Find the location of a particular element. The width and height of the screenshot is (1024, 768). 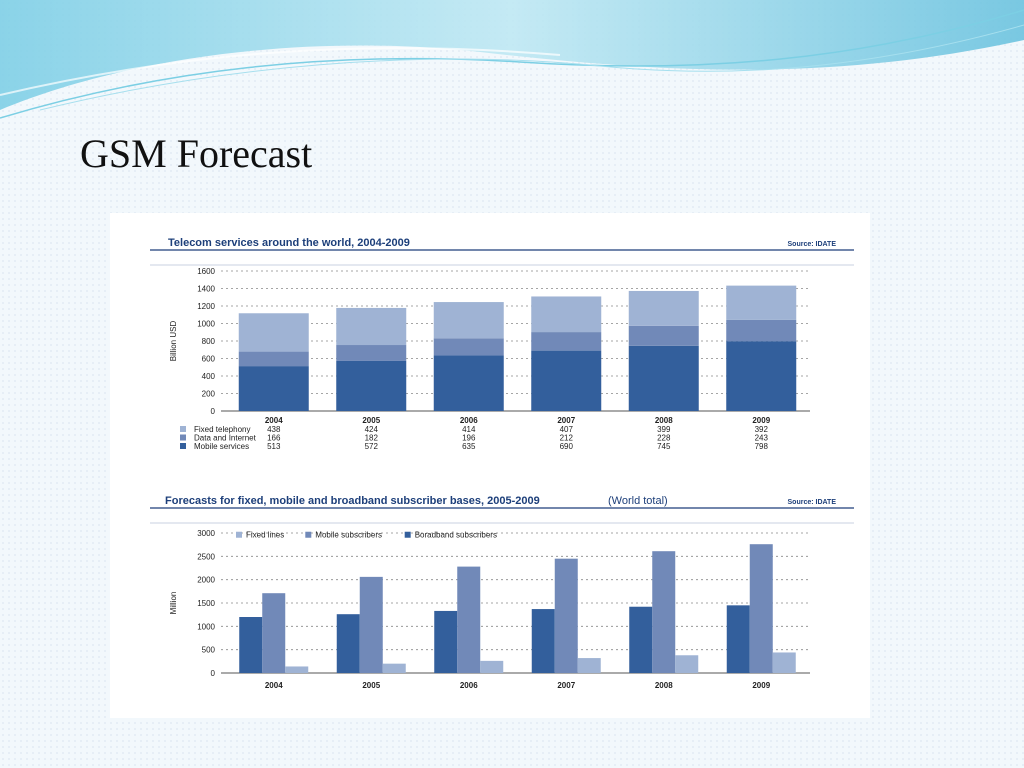

data-table-value: 392 is located at coordinates (762, 429).